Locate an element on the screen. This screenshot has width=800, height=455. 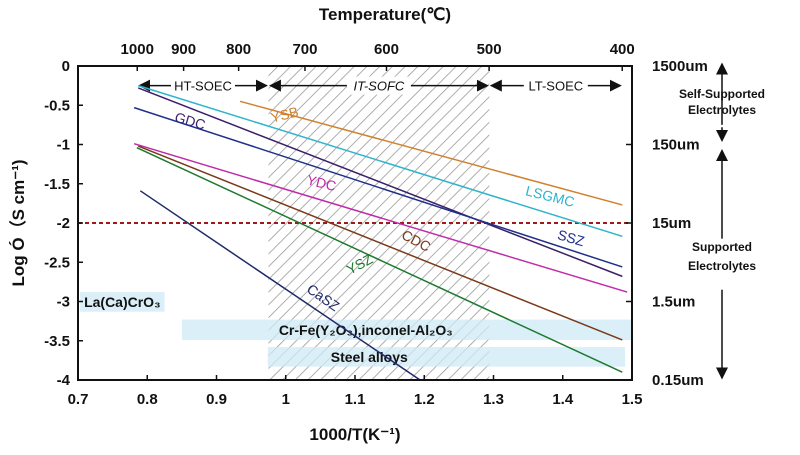
y-tick-label: -1 is located at coordinates (63, 145).